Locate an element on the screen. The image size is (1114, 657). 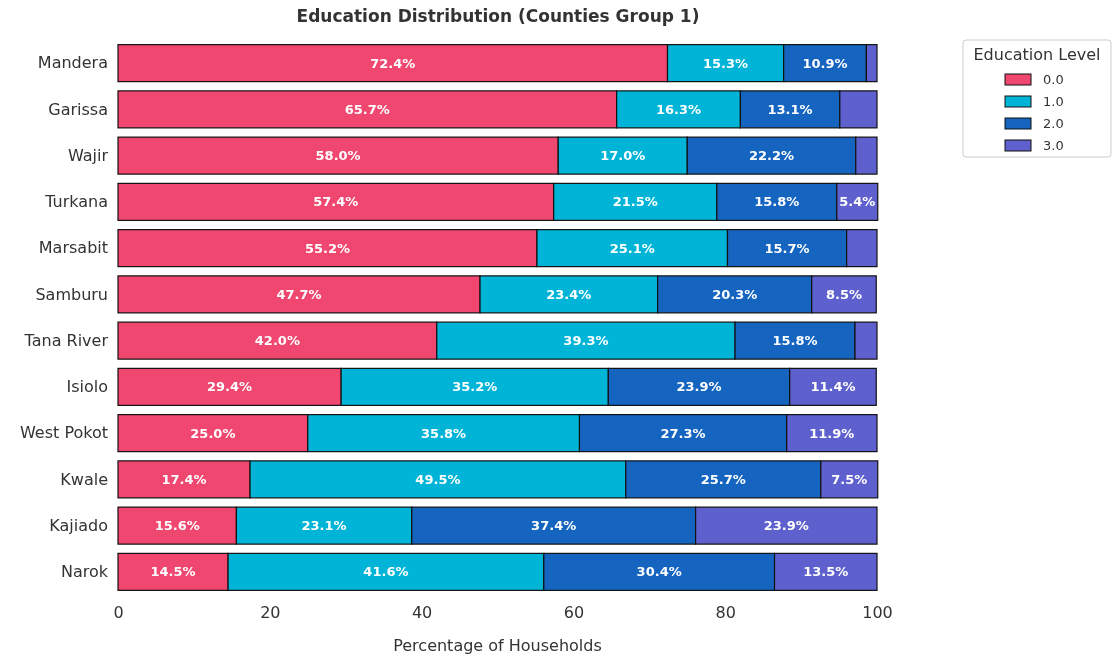
data-label: 13.5% is located at coordinates (826, 572).